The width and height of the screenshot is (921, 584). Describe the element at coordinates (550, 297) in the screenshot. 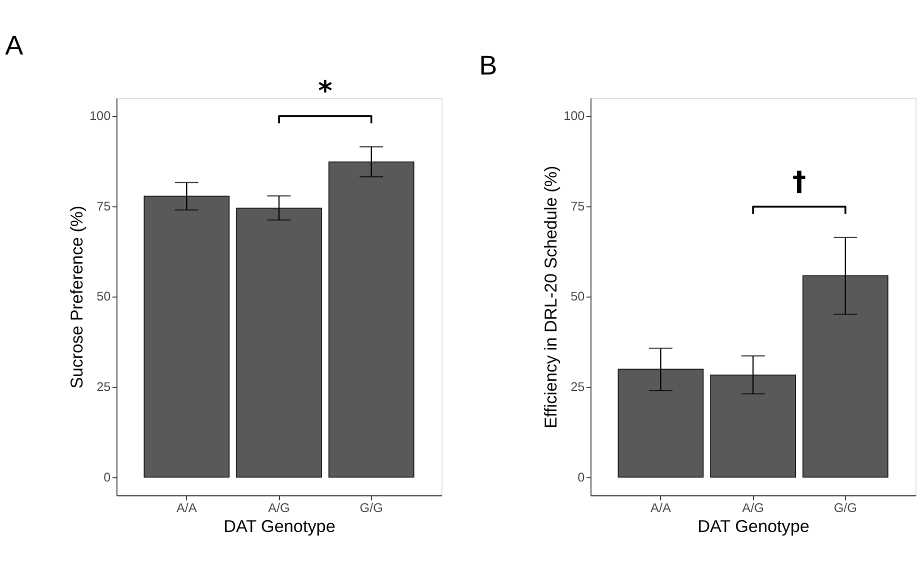

I see `y-axis-title: Efficiency in DRL-20 Schedule (%)` at that location.